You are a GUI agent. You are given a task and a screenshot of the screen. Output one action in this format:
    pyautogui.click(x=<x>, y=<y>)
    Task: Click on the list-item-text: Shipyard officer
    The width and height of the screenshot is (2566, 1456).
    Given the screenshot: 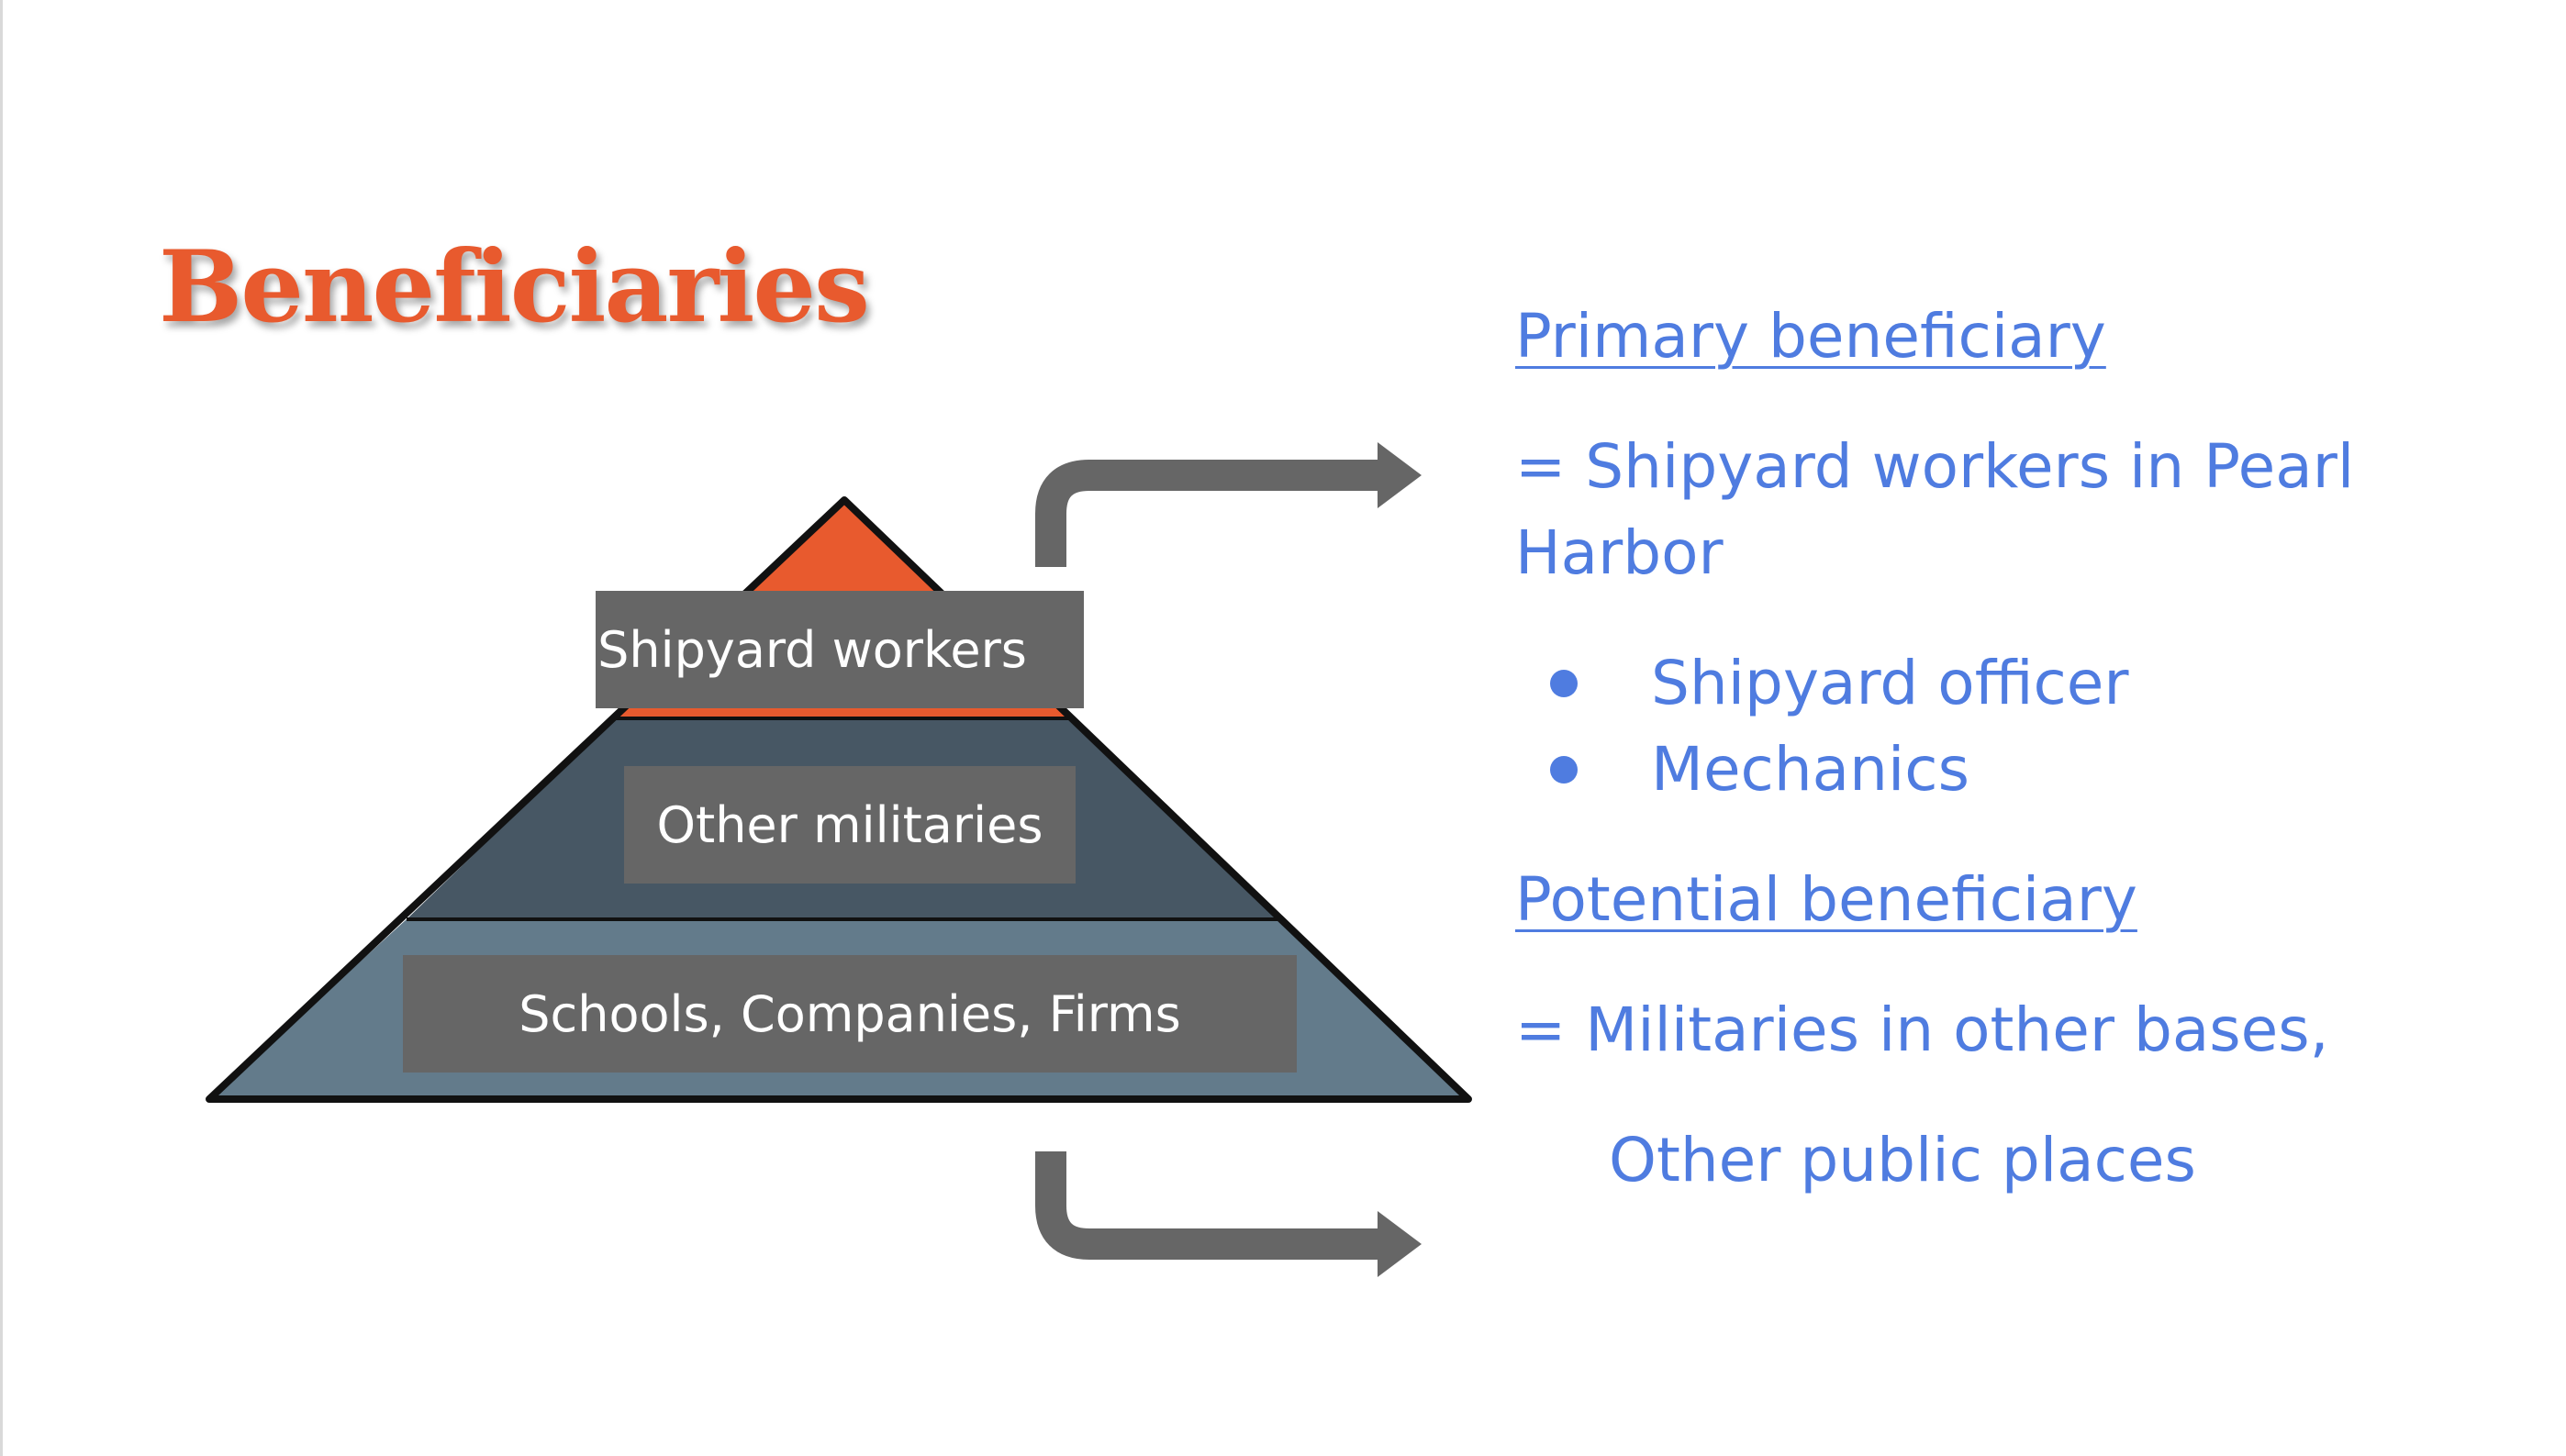 What is the action you would take?
    pyautogui.click(x=1890, y=683)
    